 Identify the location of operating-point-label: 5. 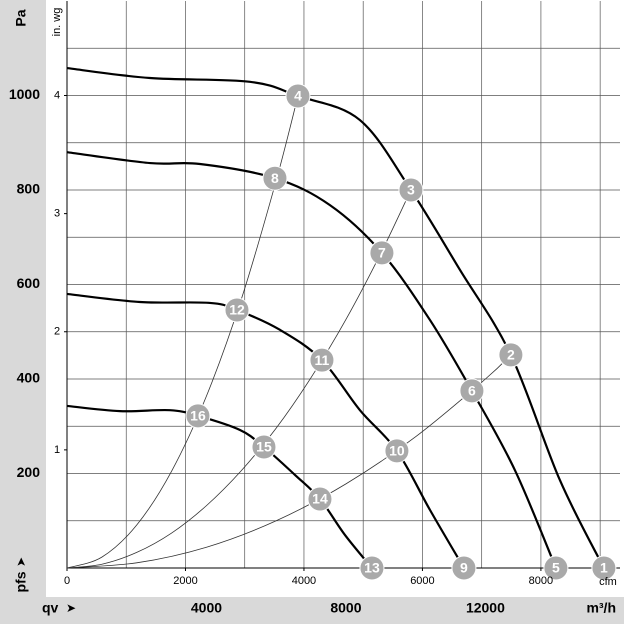
(556, 568).